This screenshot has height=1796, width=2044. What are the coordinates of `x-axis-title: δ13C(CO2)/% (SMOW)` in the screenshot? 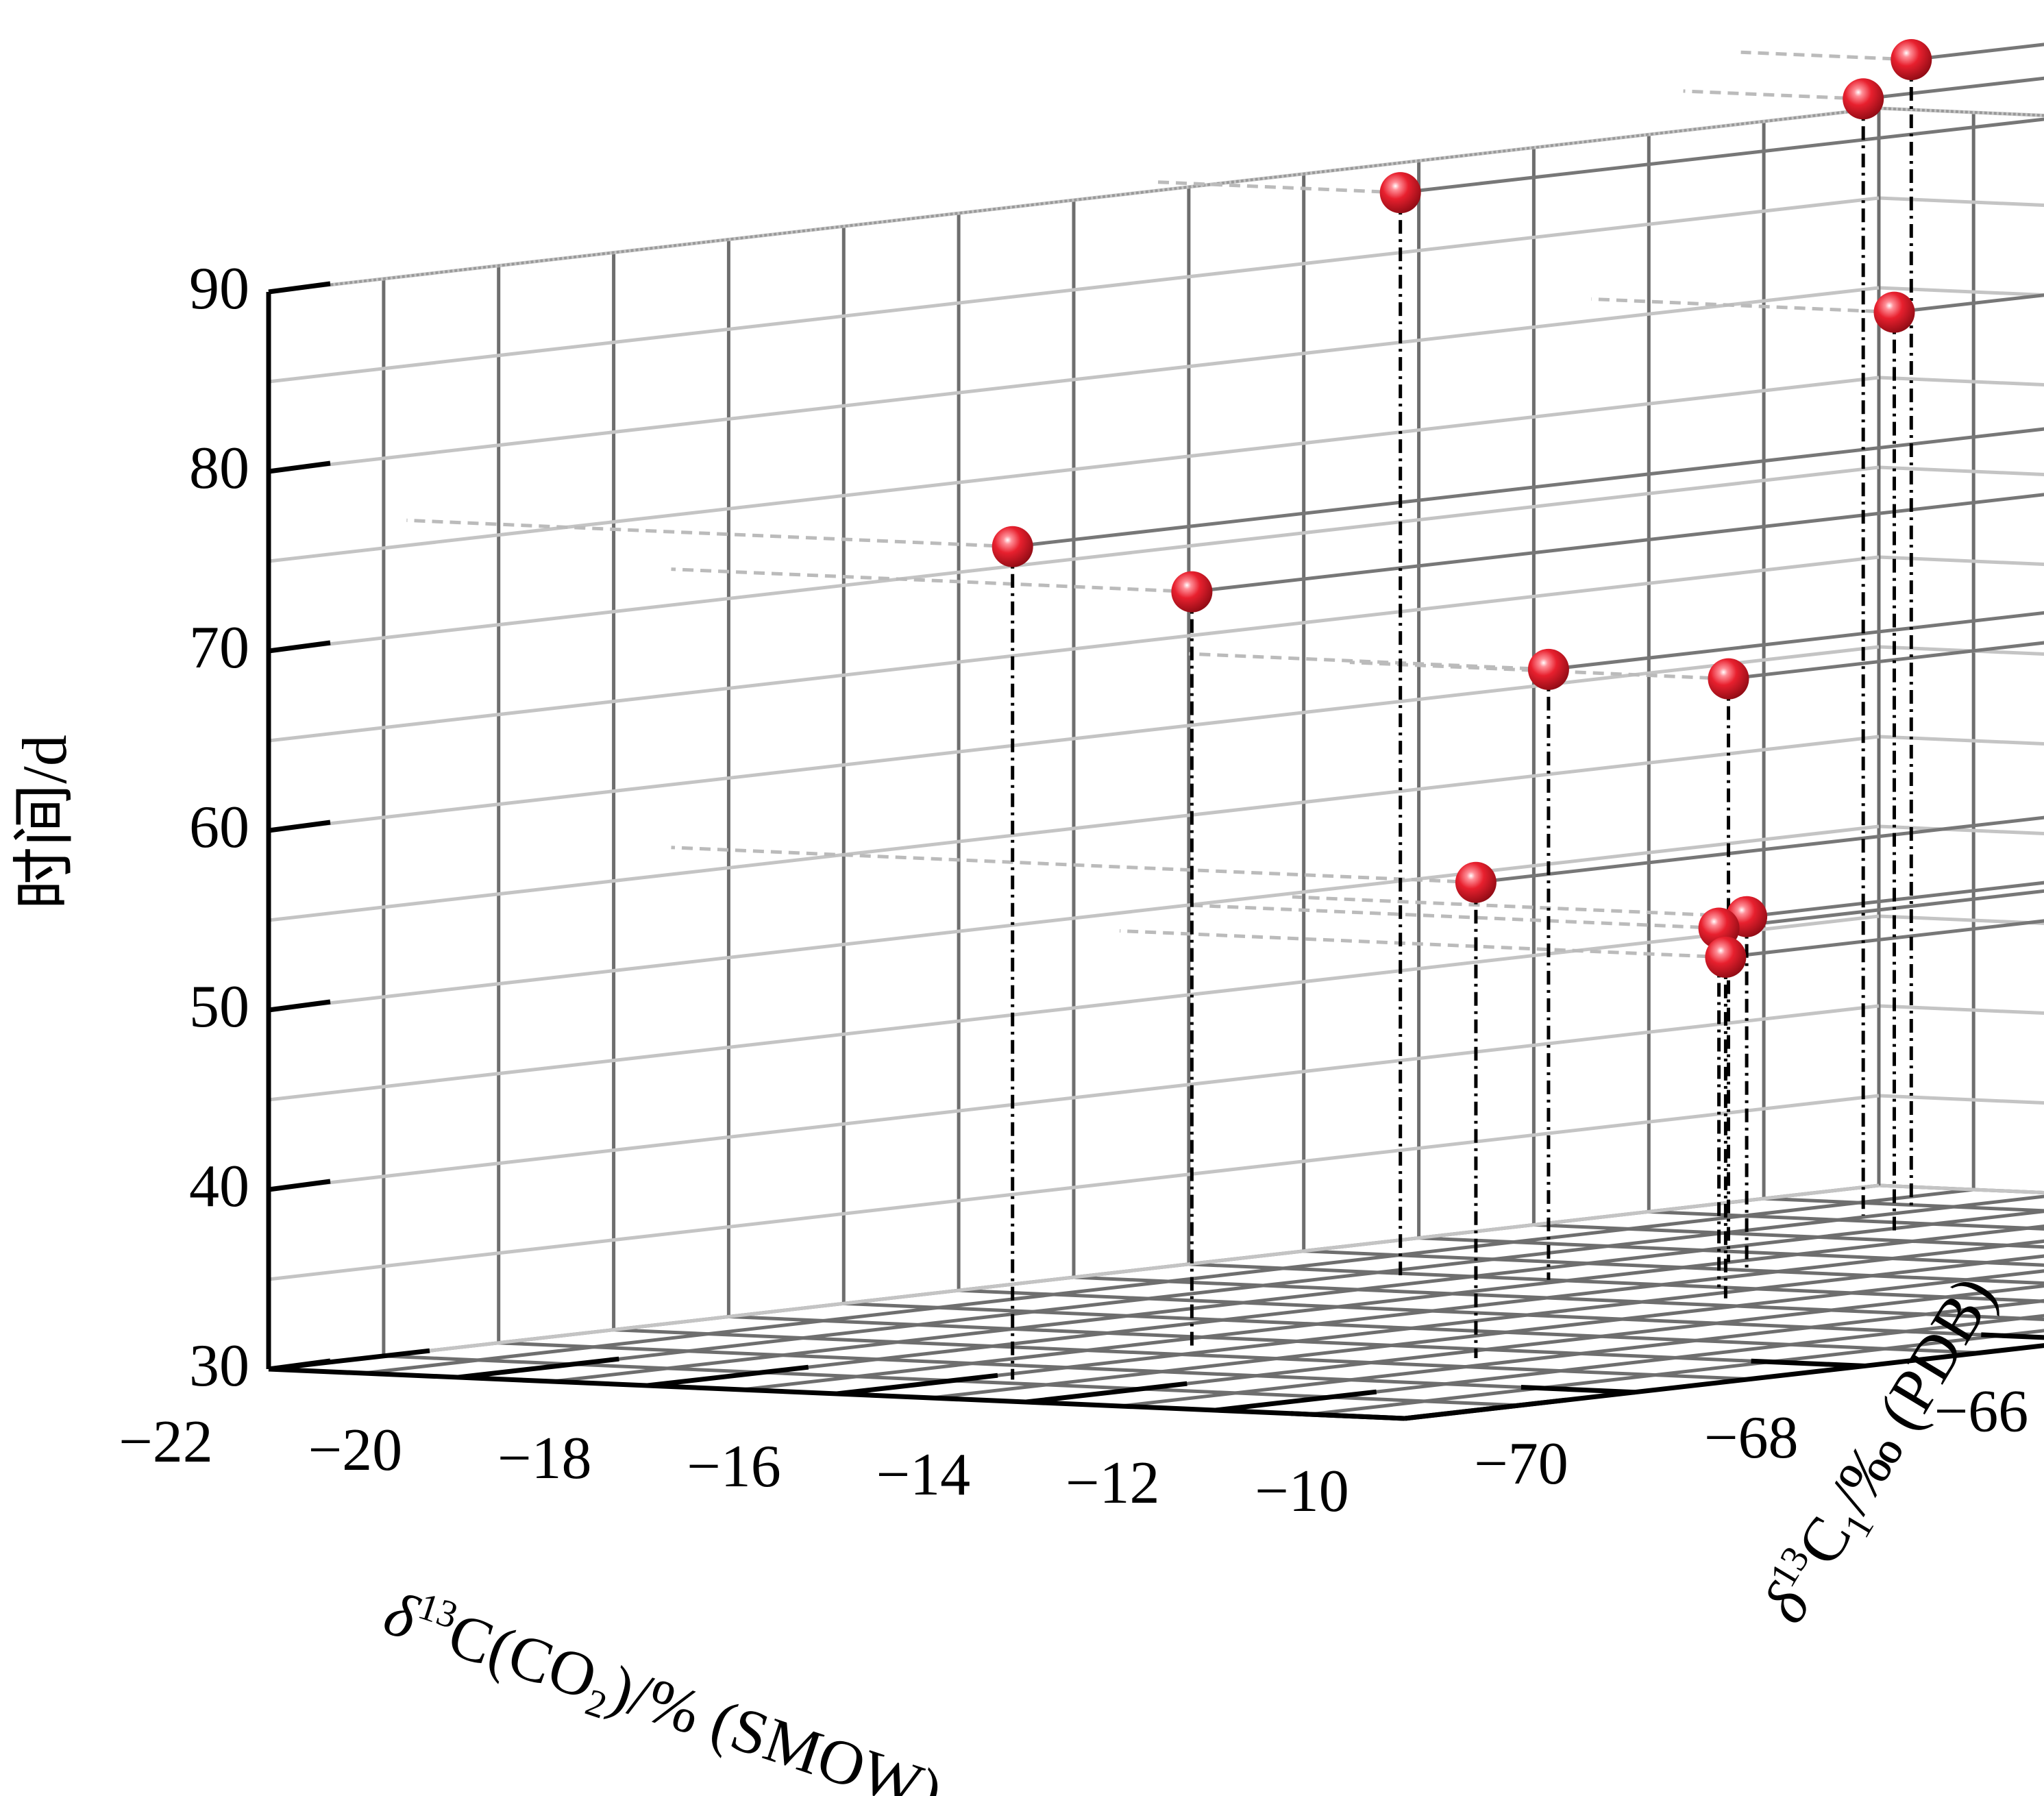 It's located at (662, 1686).